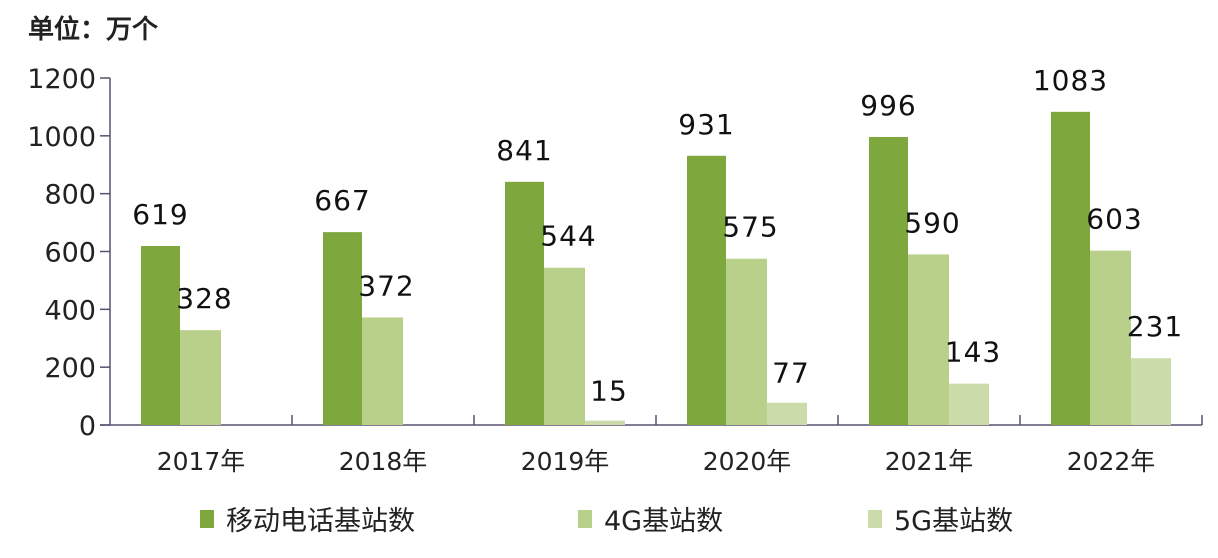 This screenshot has height=558, width=1218. Describe the element at coordinates (953, 521) in the screenshot. I see `legend-label: 5G基站数` at that location.